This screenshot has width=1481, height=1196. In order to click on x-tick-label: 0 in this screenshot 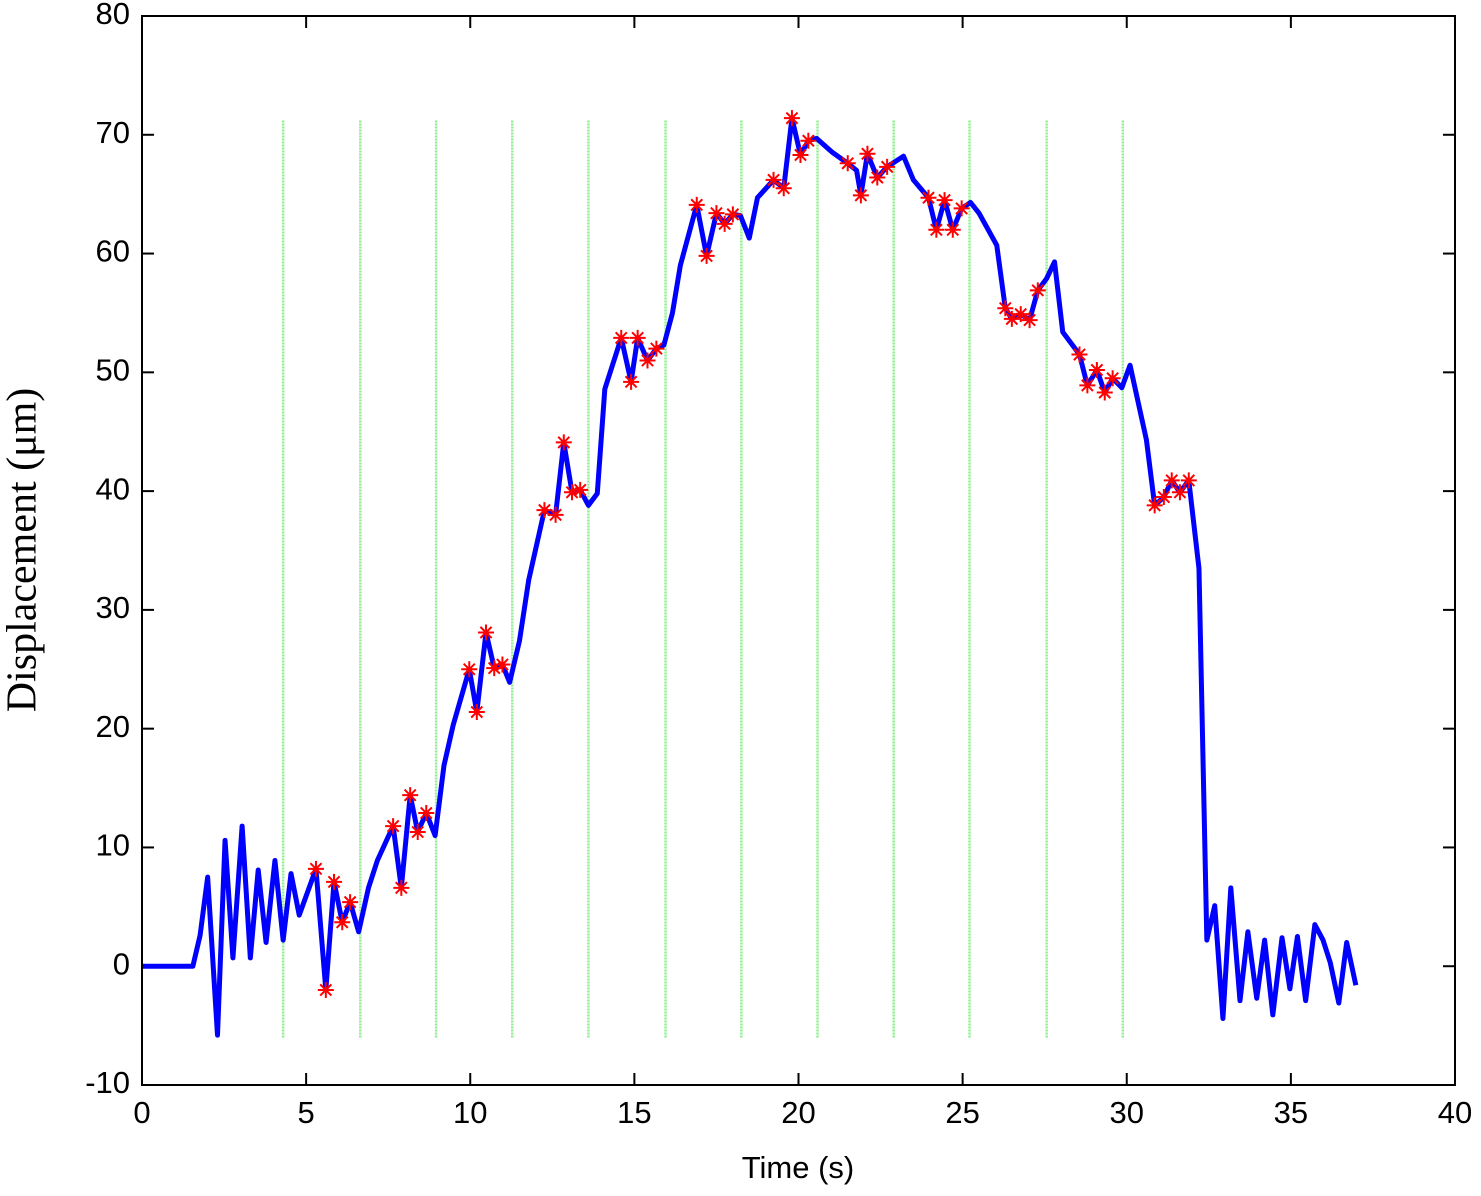, I will do `click(141, 1112)`.